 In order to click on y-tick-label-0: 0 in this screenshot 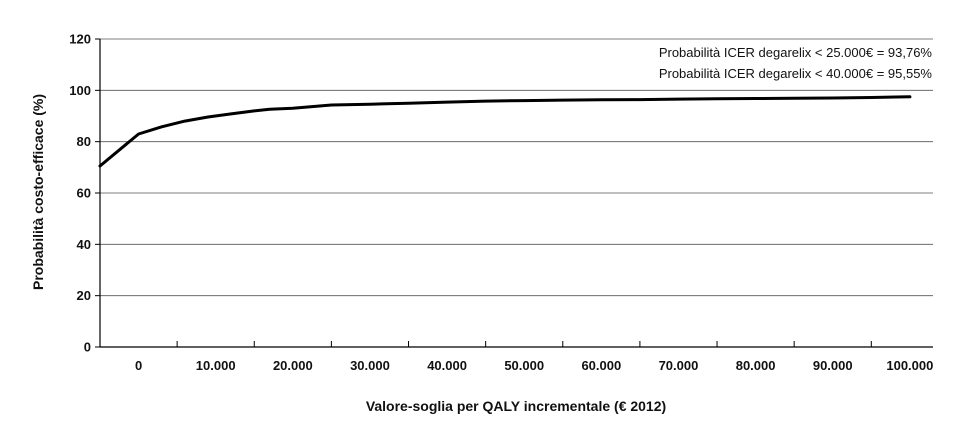, I will do `click(87, 347)`.